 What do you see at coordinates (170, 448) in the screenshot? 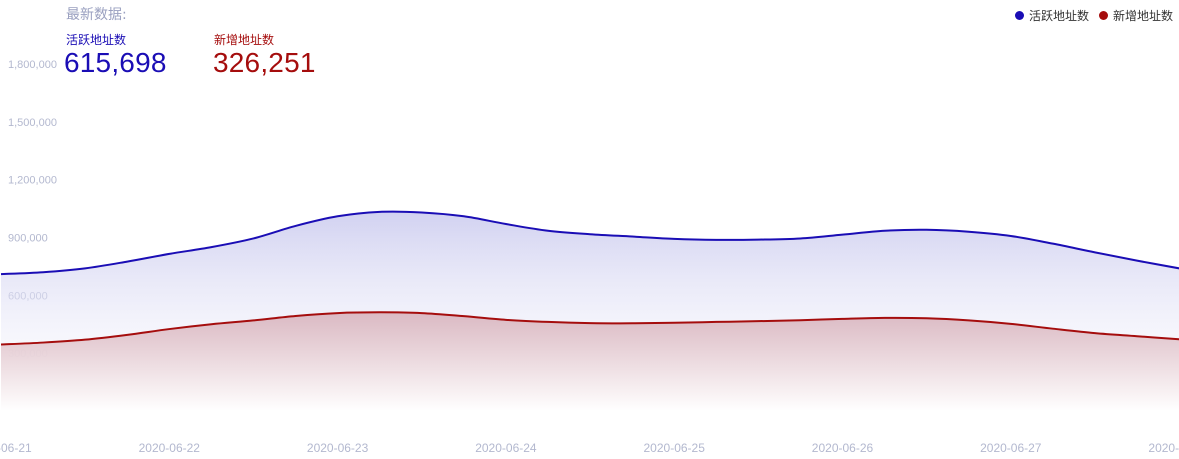
I see `x-tick-label: 2020-06-22` at bounding box center [170, 448].